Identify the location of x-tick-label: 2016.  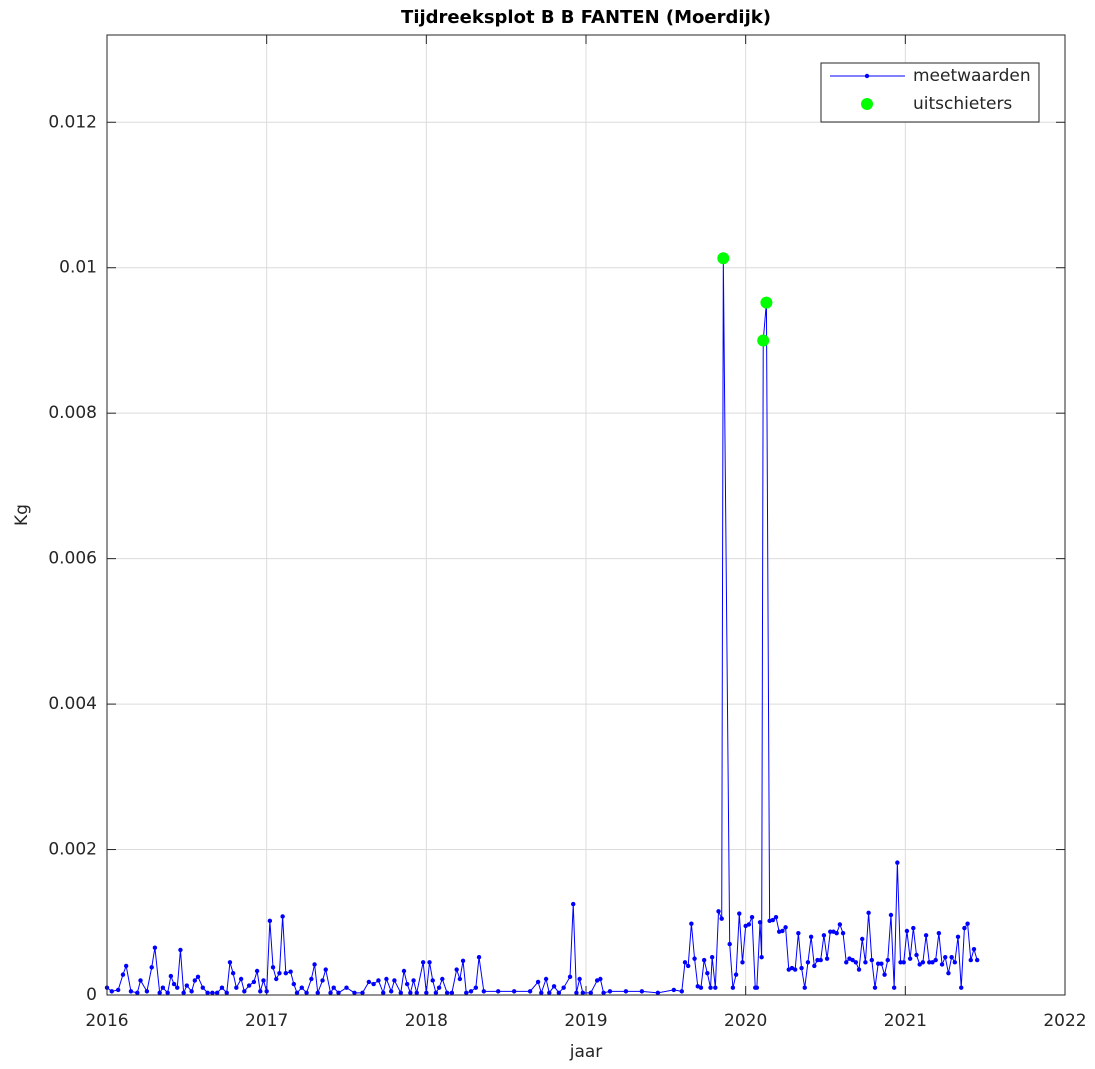
(106, 1021).